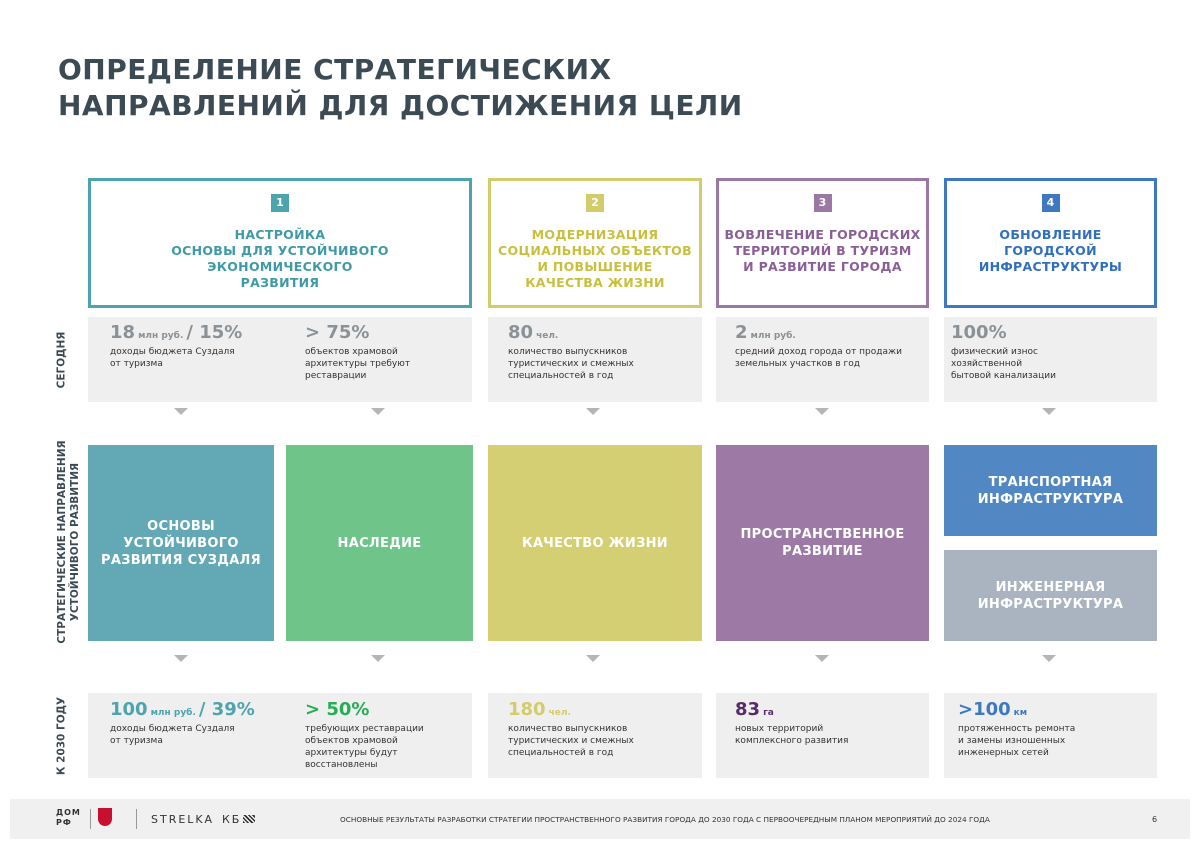  I want to click on value: > 50%, so click(337, 709).